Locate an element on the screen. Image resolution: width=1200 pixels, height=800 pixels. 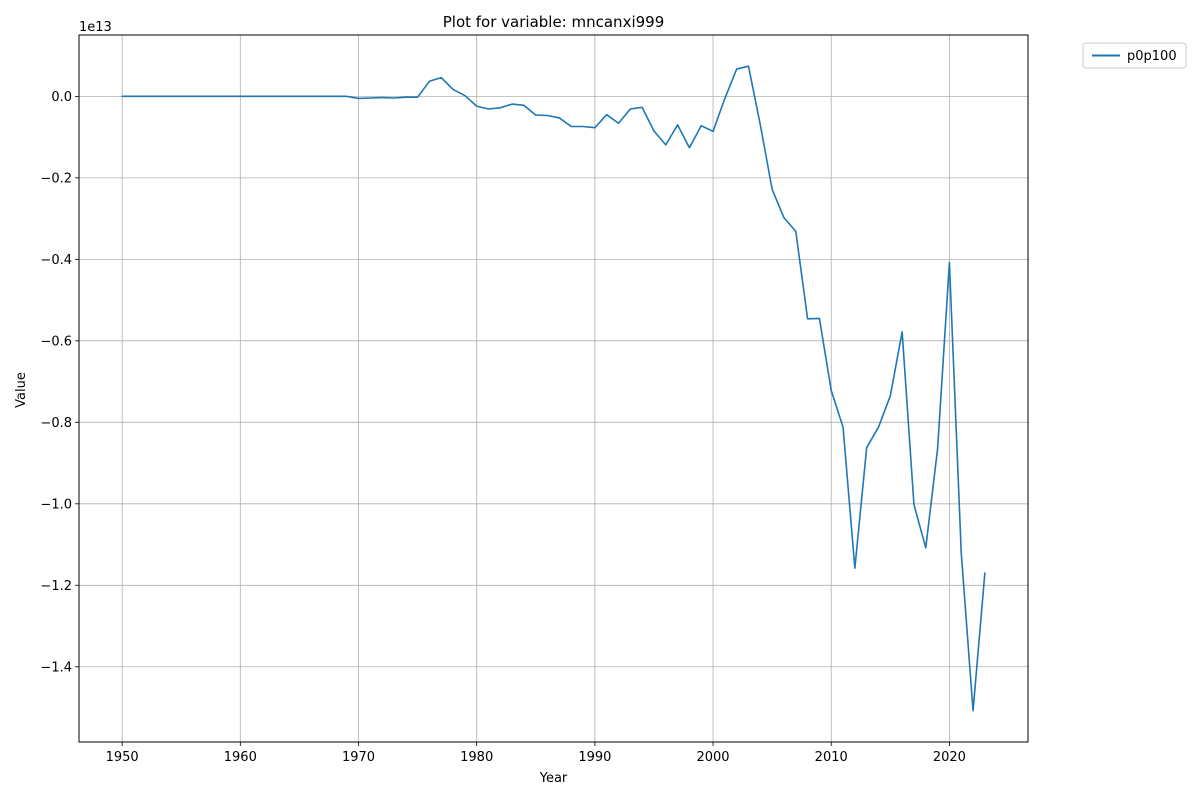
x-axis-title: Year is located at coordinates (553, 778).